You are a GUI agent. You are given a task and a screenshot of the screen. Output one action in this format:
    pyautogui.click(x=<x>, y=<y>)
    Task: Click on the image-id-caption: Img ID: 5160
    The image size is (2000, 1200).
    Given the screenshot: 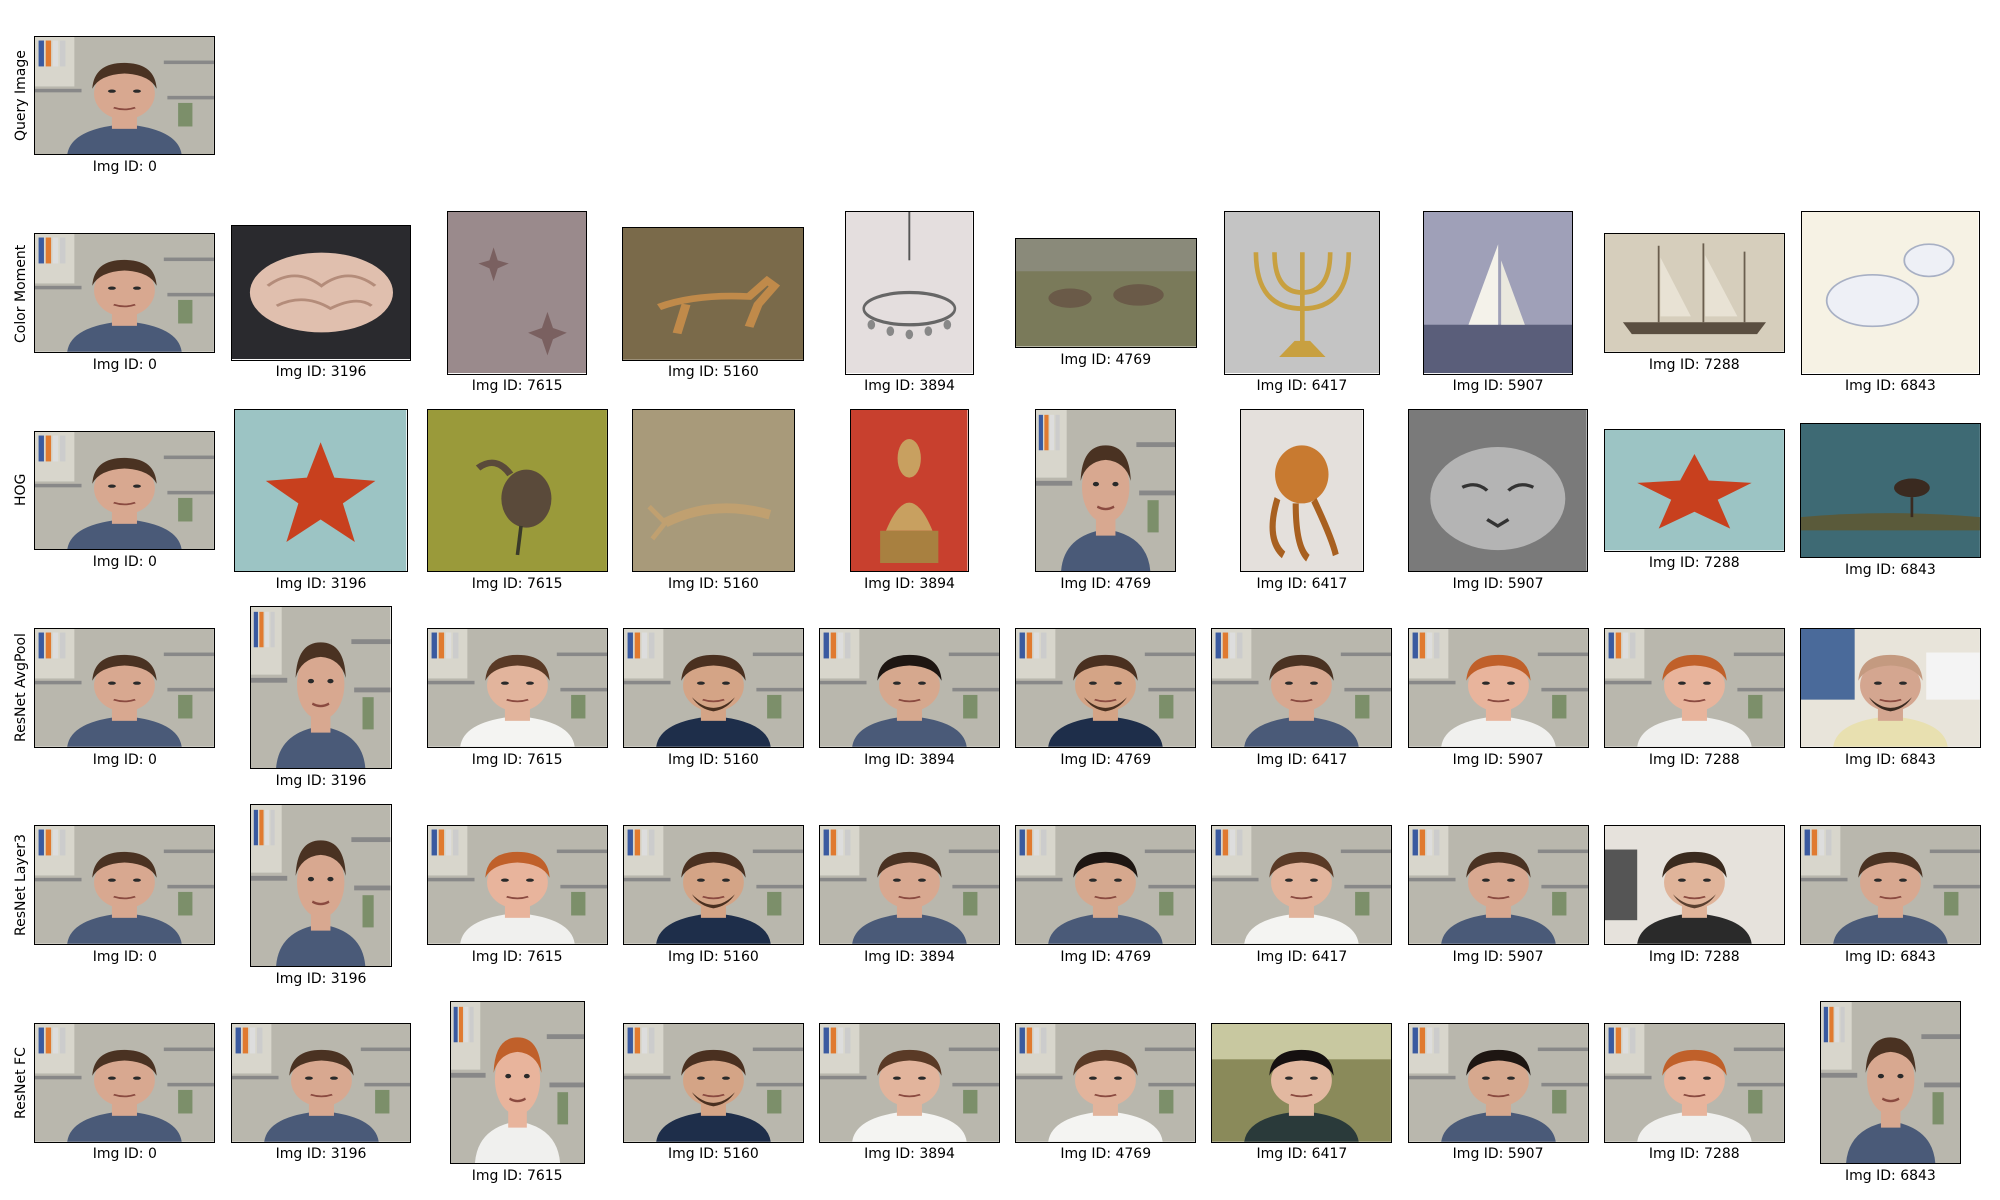 What is the action you would take?
    pyautogui.click(x=713, y=1154)
    